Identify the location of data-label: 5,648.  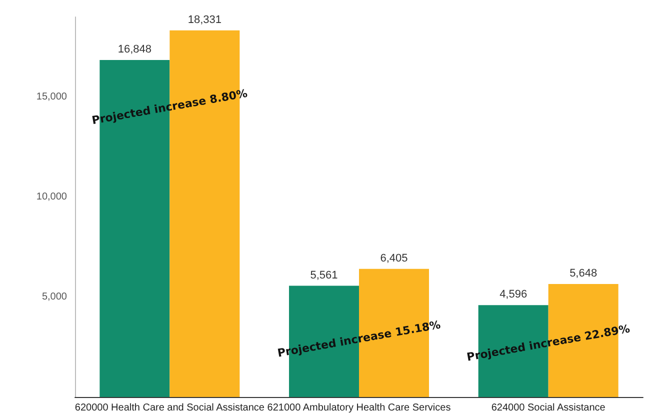
(584, 274).